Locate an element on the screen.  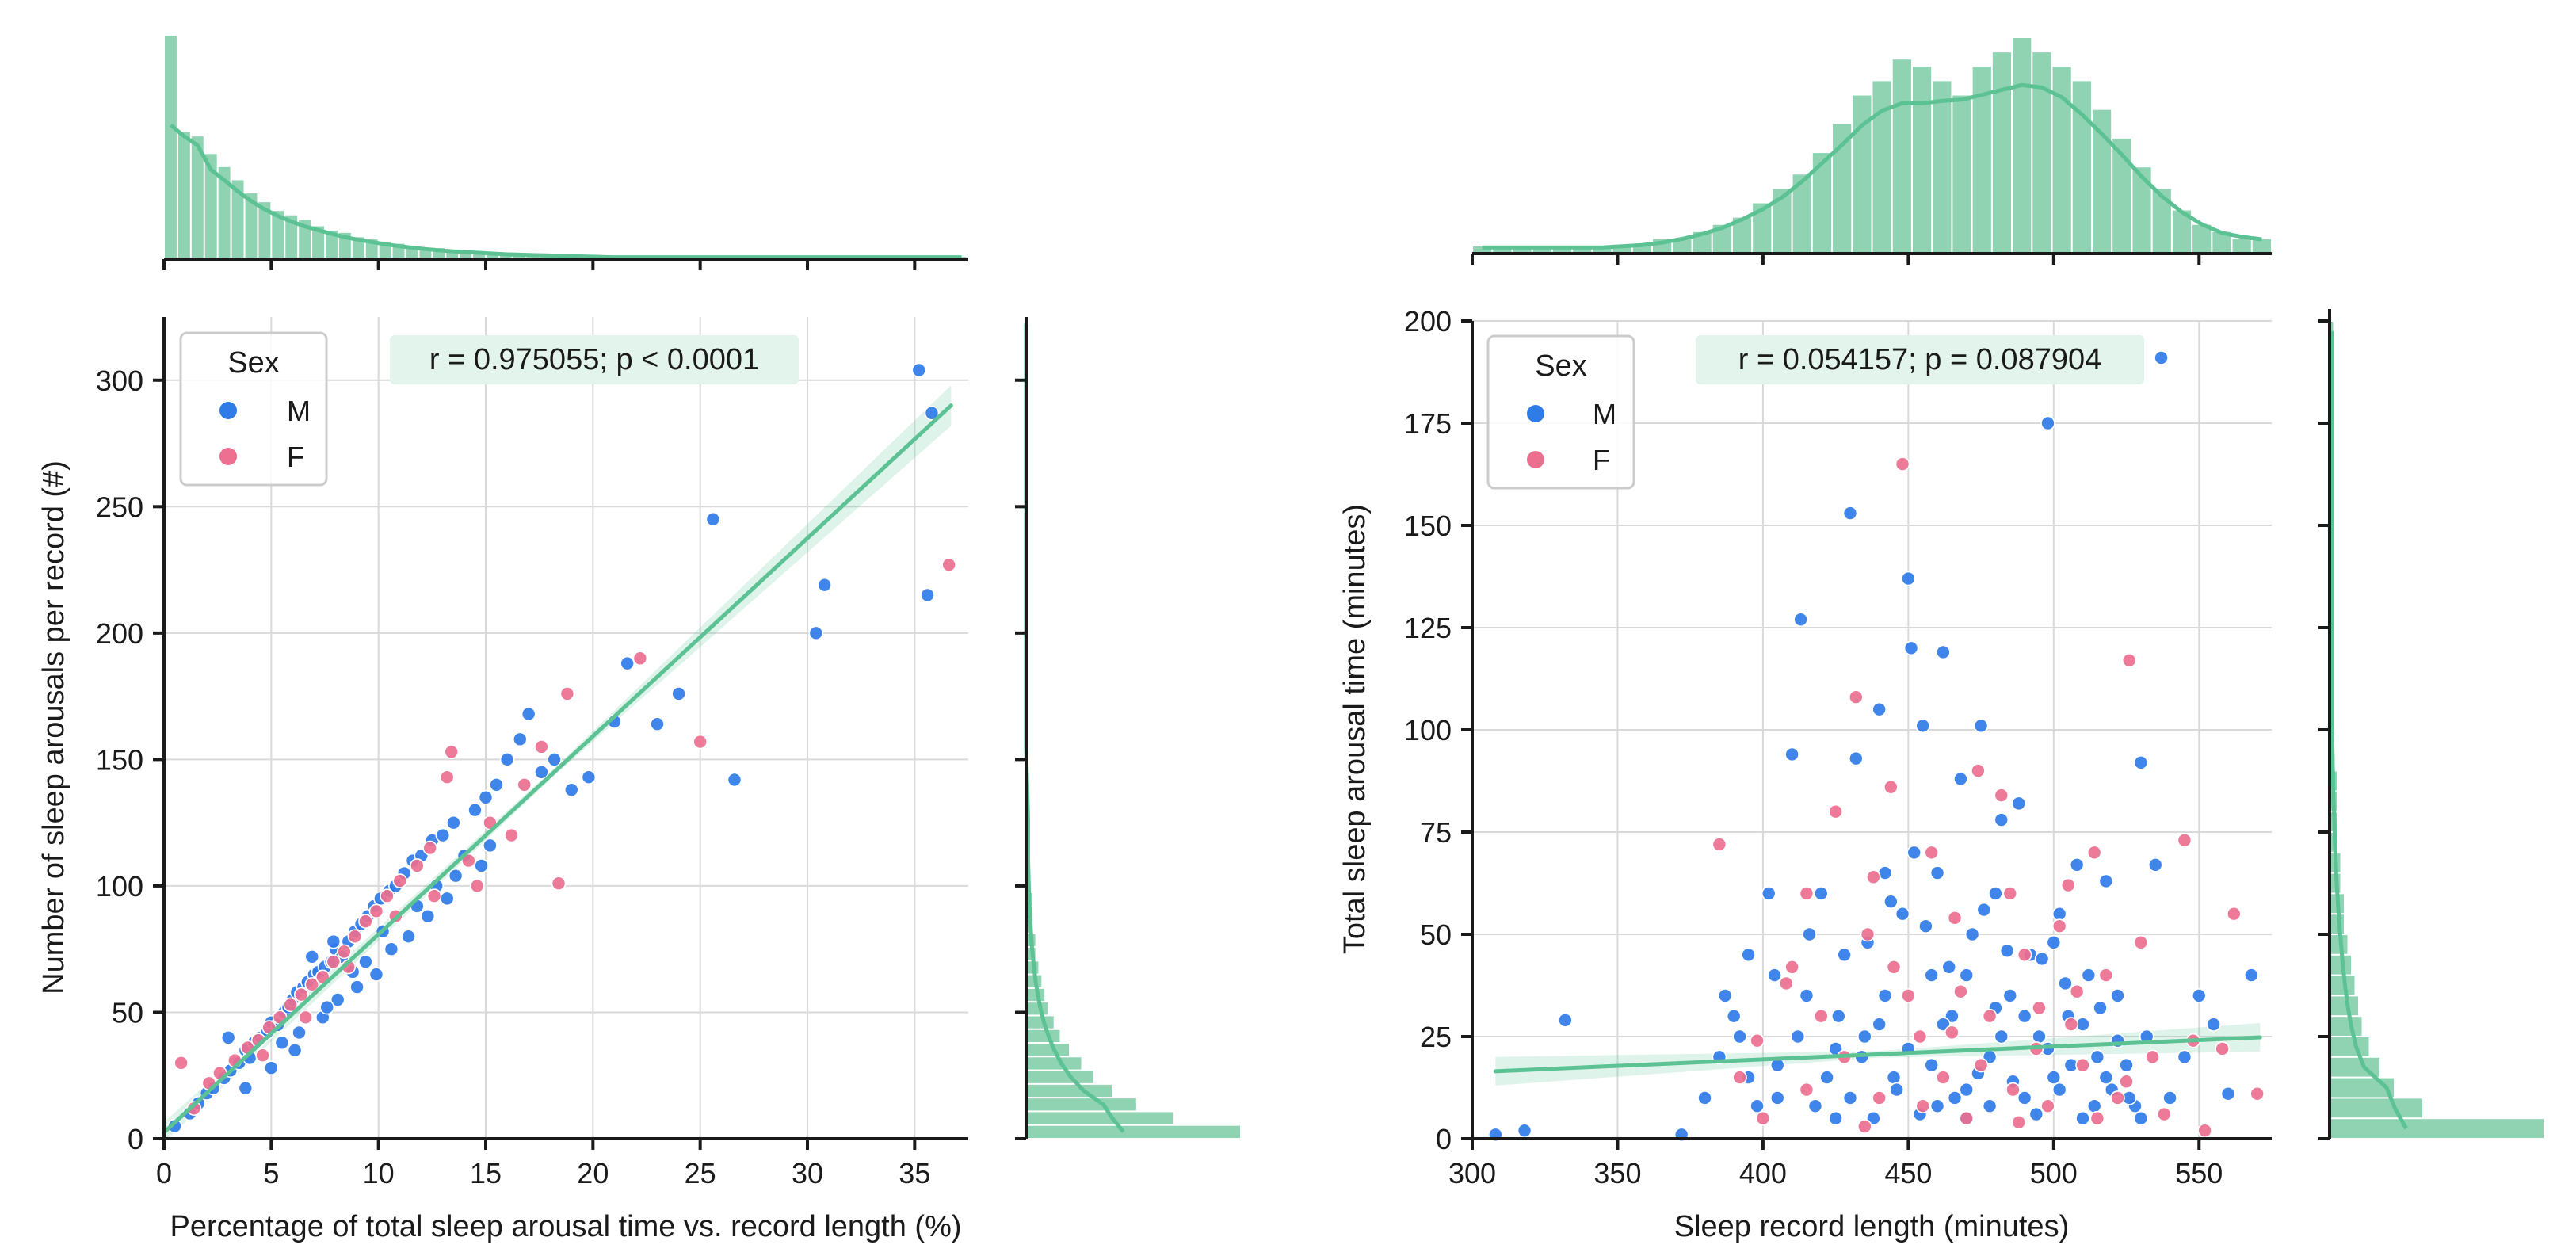
top-kde-curve is located at coordinates (565, 191).